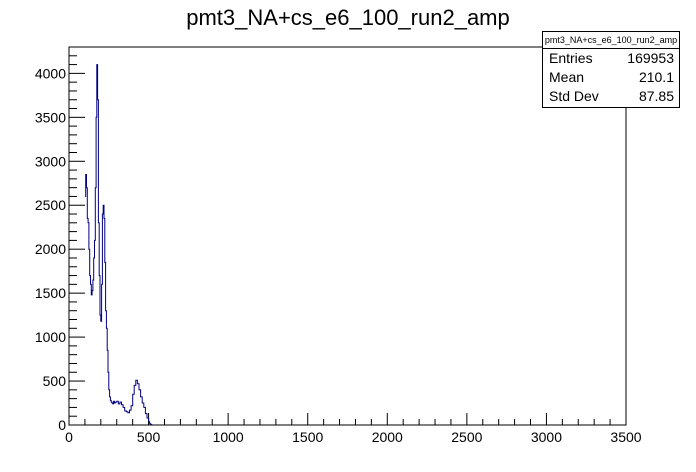 This screenshot has height=472, width=696. Describe the element at coordinates (611, 77) in the screenshot. I see `stats-row-mean: Mean 210.1` at that location.